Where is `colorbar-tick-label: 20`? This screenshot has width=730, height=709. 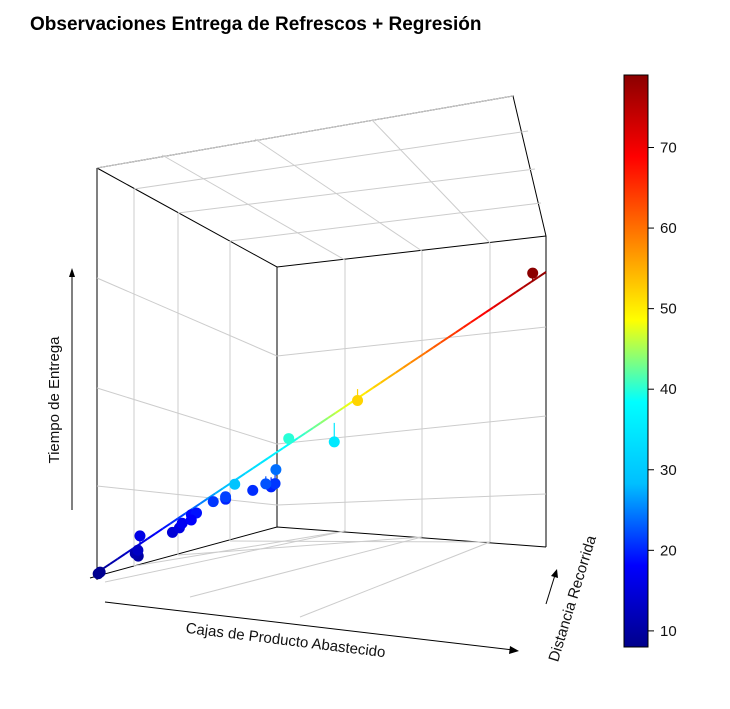 colorbar-tick-label: 20 is located at coordinates (668, 550).